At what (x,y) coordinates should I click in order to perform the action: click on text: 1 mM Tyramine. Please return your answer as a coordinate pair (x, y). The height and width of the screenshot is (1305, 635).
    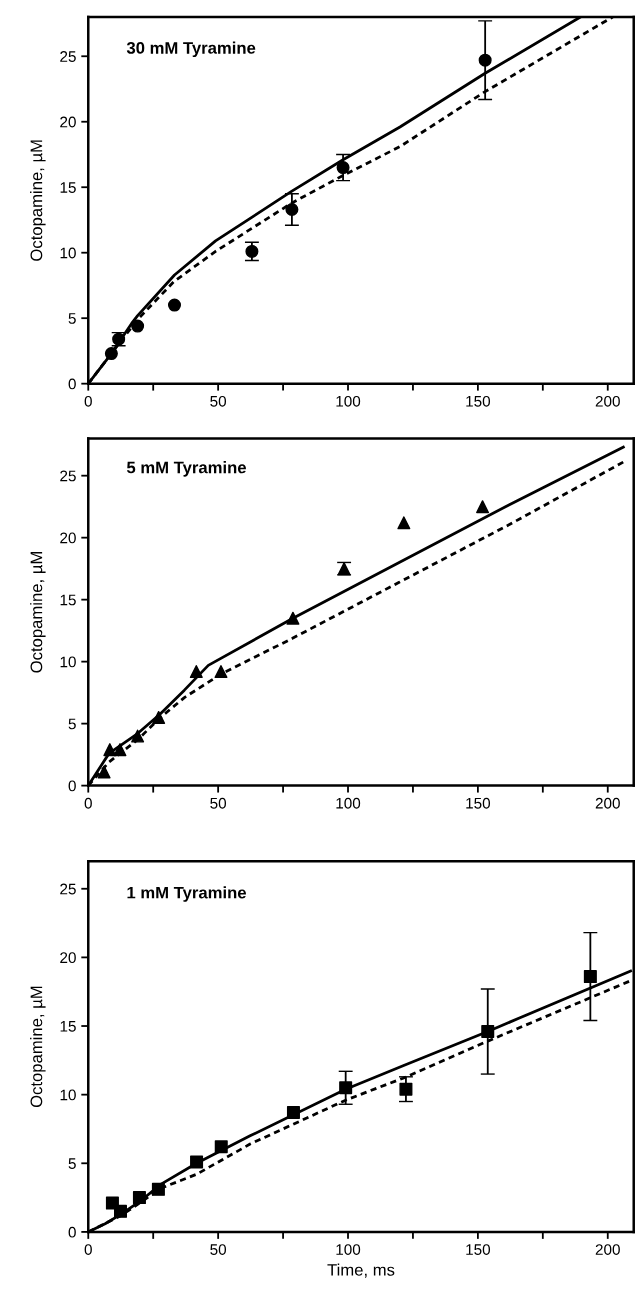
    Looking at the image, I should click on (186, 894).